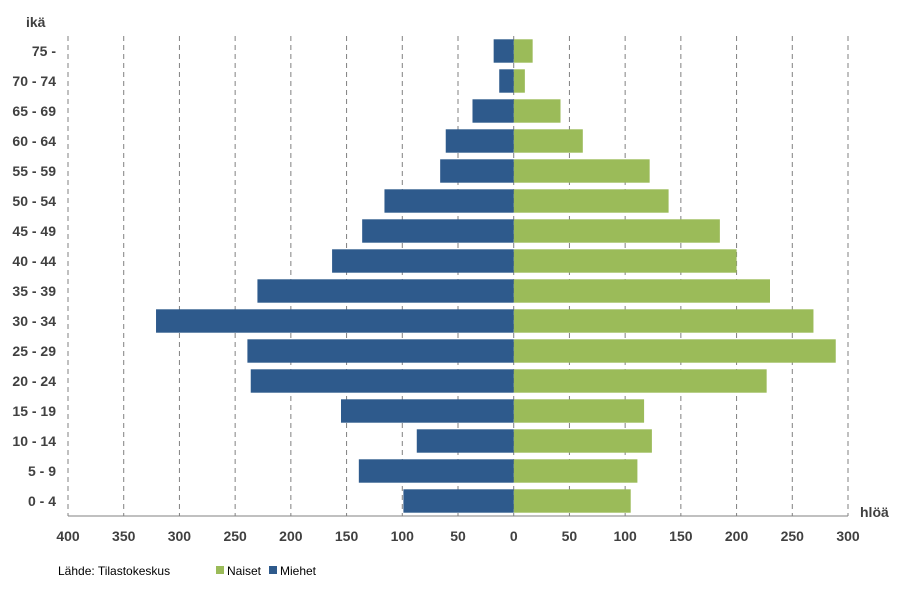 The height and width of the screenshot is (593, 921). Describe the element at coordinates (34, 171) in the screenshot. I see `y-category-label: 55 - 59` at that location.